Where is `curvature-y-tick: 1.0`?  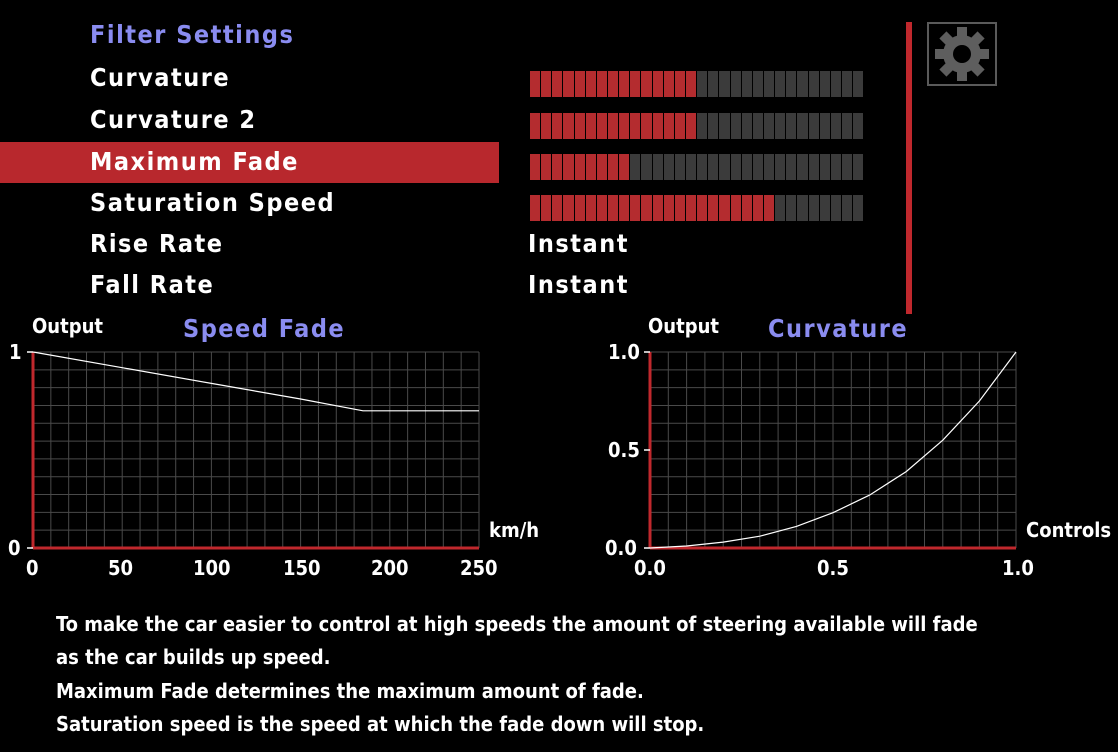 curvature-y-tick: 1.0 is located at coordinates (624, 352).